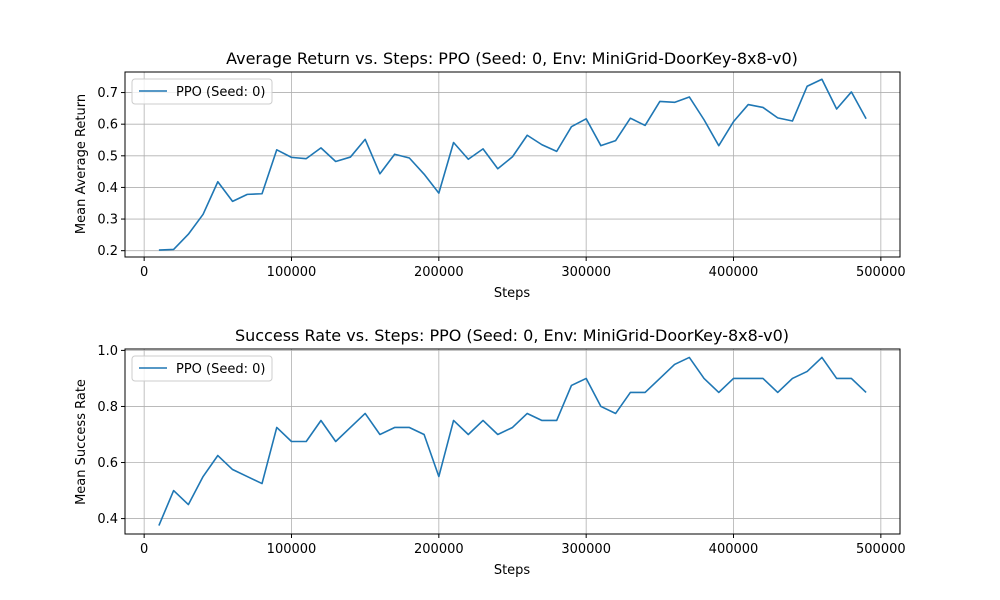 This screenshot has height=600, width=1000. Describe the element at coordinates (107, 125) in the screenshot. I see `return-y-tick-label: 0.6` at that location.